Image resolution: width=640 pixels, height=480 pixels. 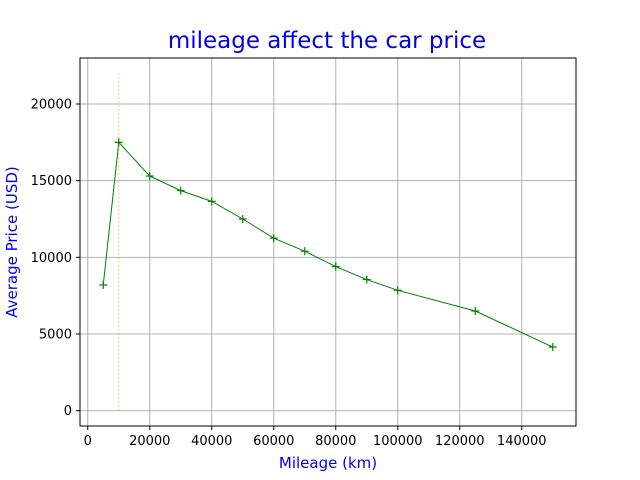 What do you see at coordinates (51, 258) in the screenshot?
I see `y-tick-label: 10000` at bounding box center [51, 258].